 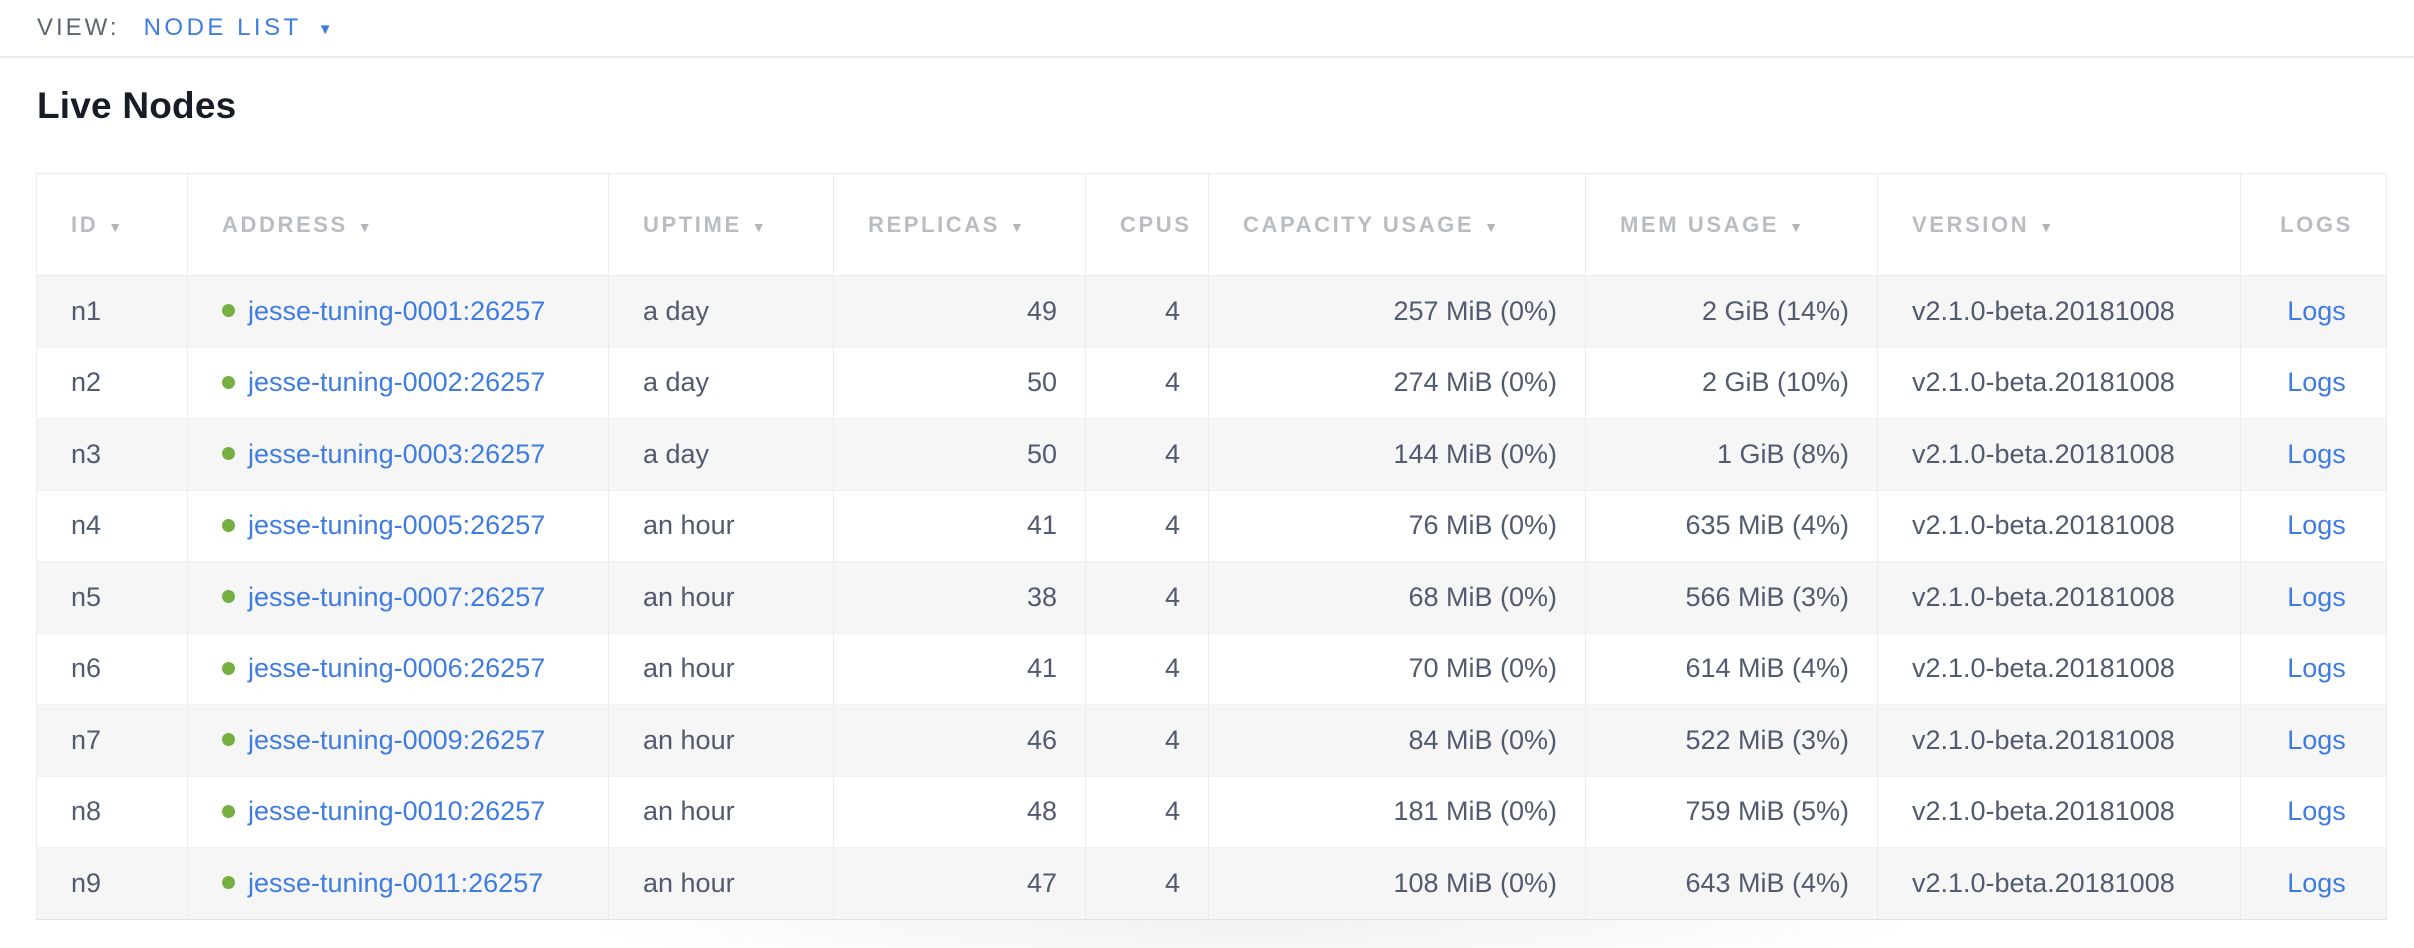 I want to click on node-id-value: n7, so click(x=86, y=739).